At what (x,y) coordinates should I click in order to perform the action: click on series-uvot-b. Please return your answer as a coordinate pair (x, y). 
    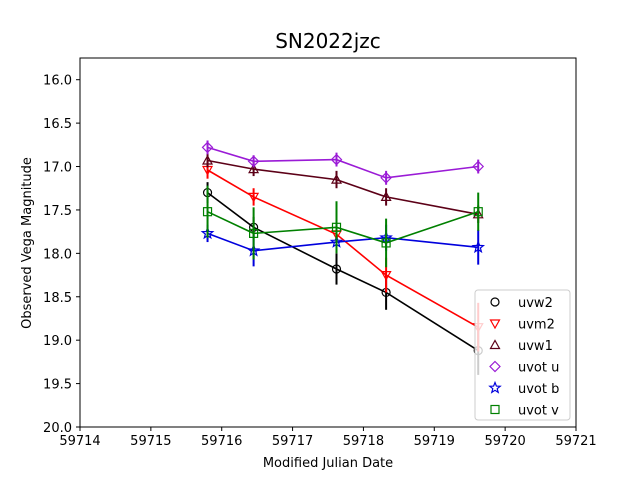
    Looking at the image, I should click on (343, 245).